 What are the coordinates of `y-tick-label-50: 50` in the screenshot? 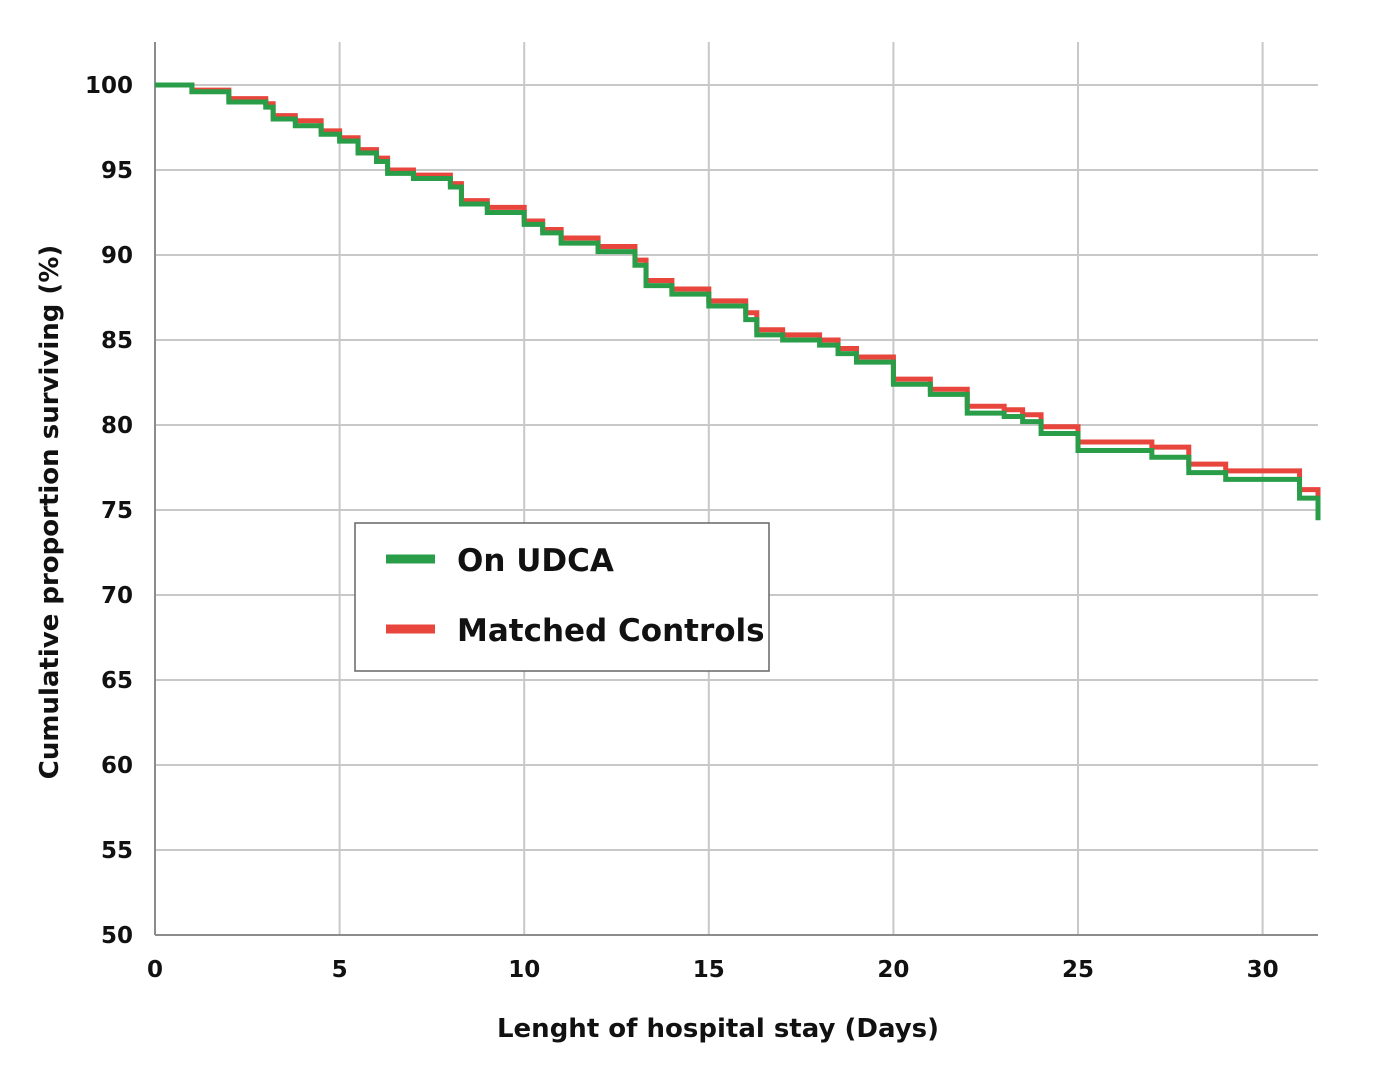 It's located at (117, 936).